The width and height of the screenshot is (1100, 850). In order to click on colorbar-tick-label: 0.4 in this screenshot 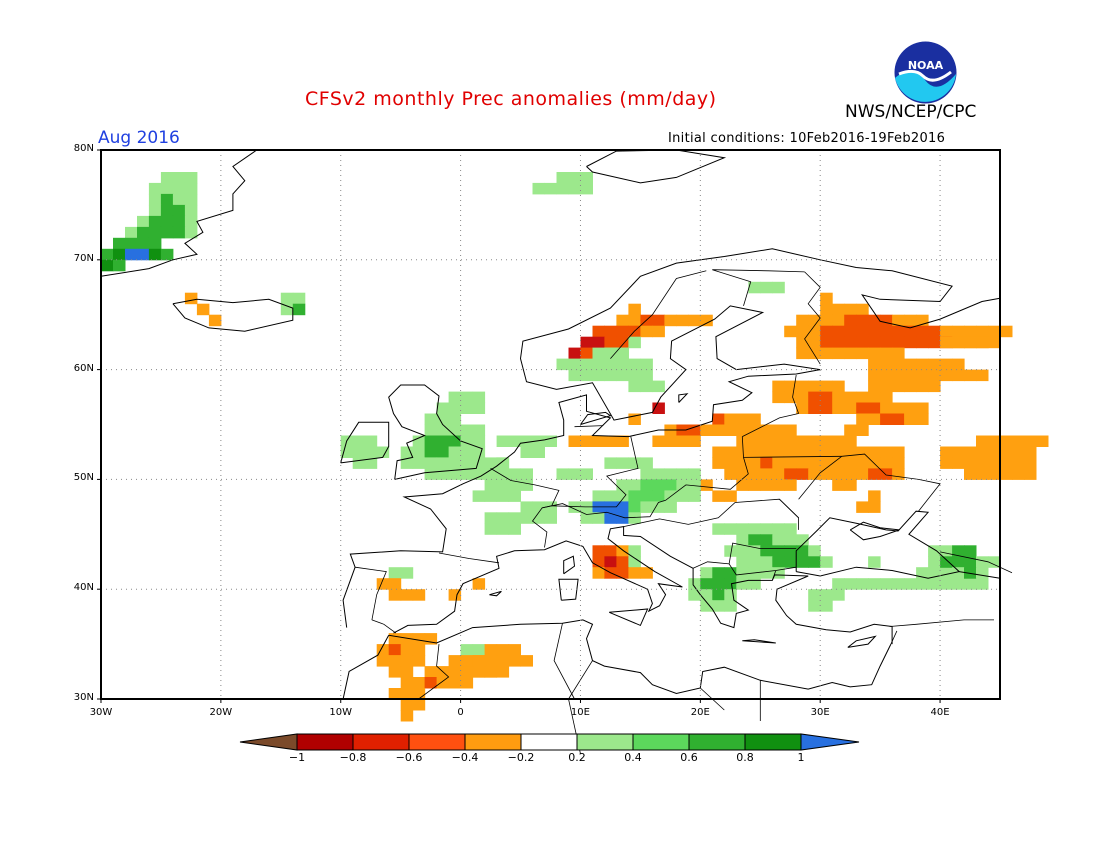, I will do `click(633, 757)`.